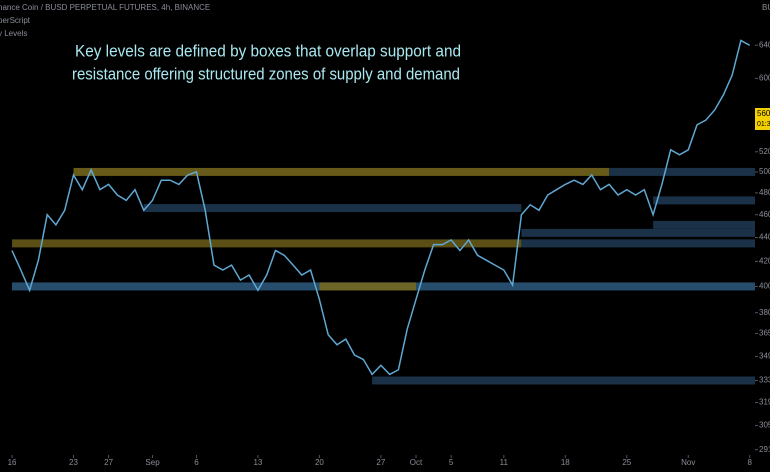  I want to click on x-tick-label: 11, so click(504, 462).